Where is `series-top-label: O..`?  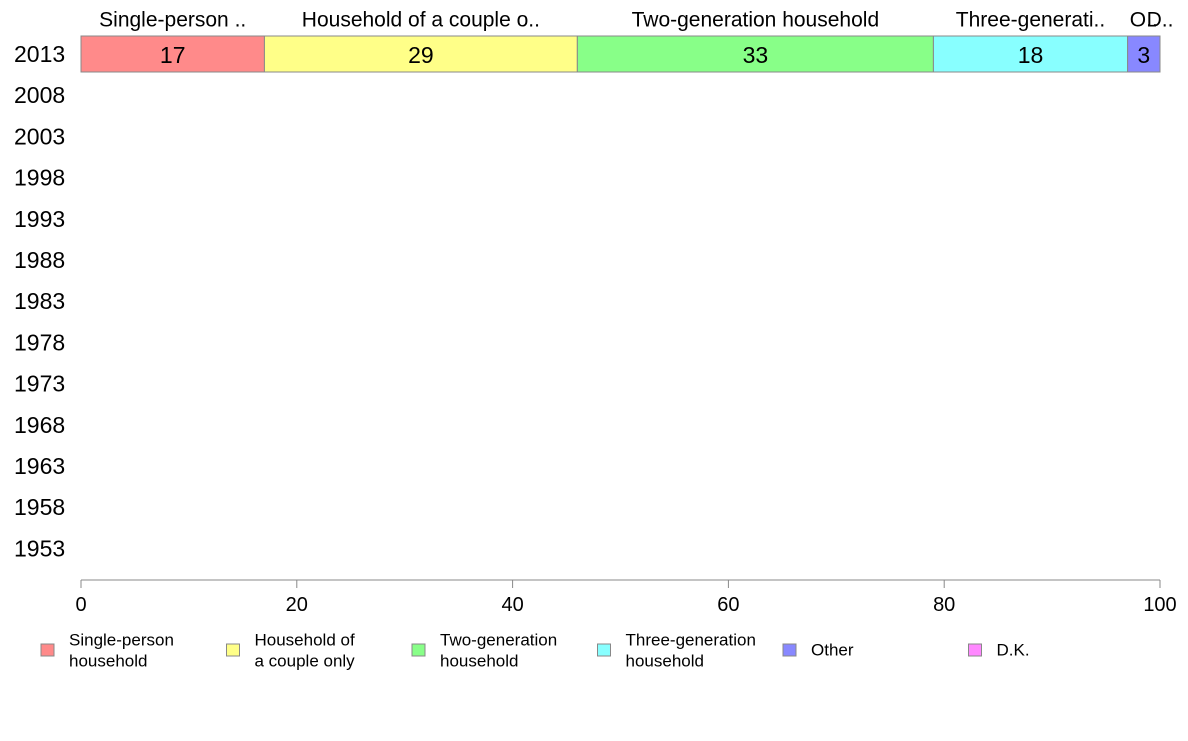
series-top-label: O.. is located at coordinates (1144, 20).